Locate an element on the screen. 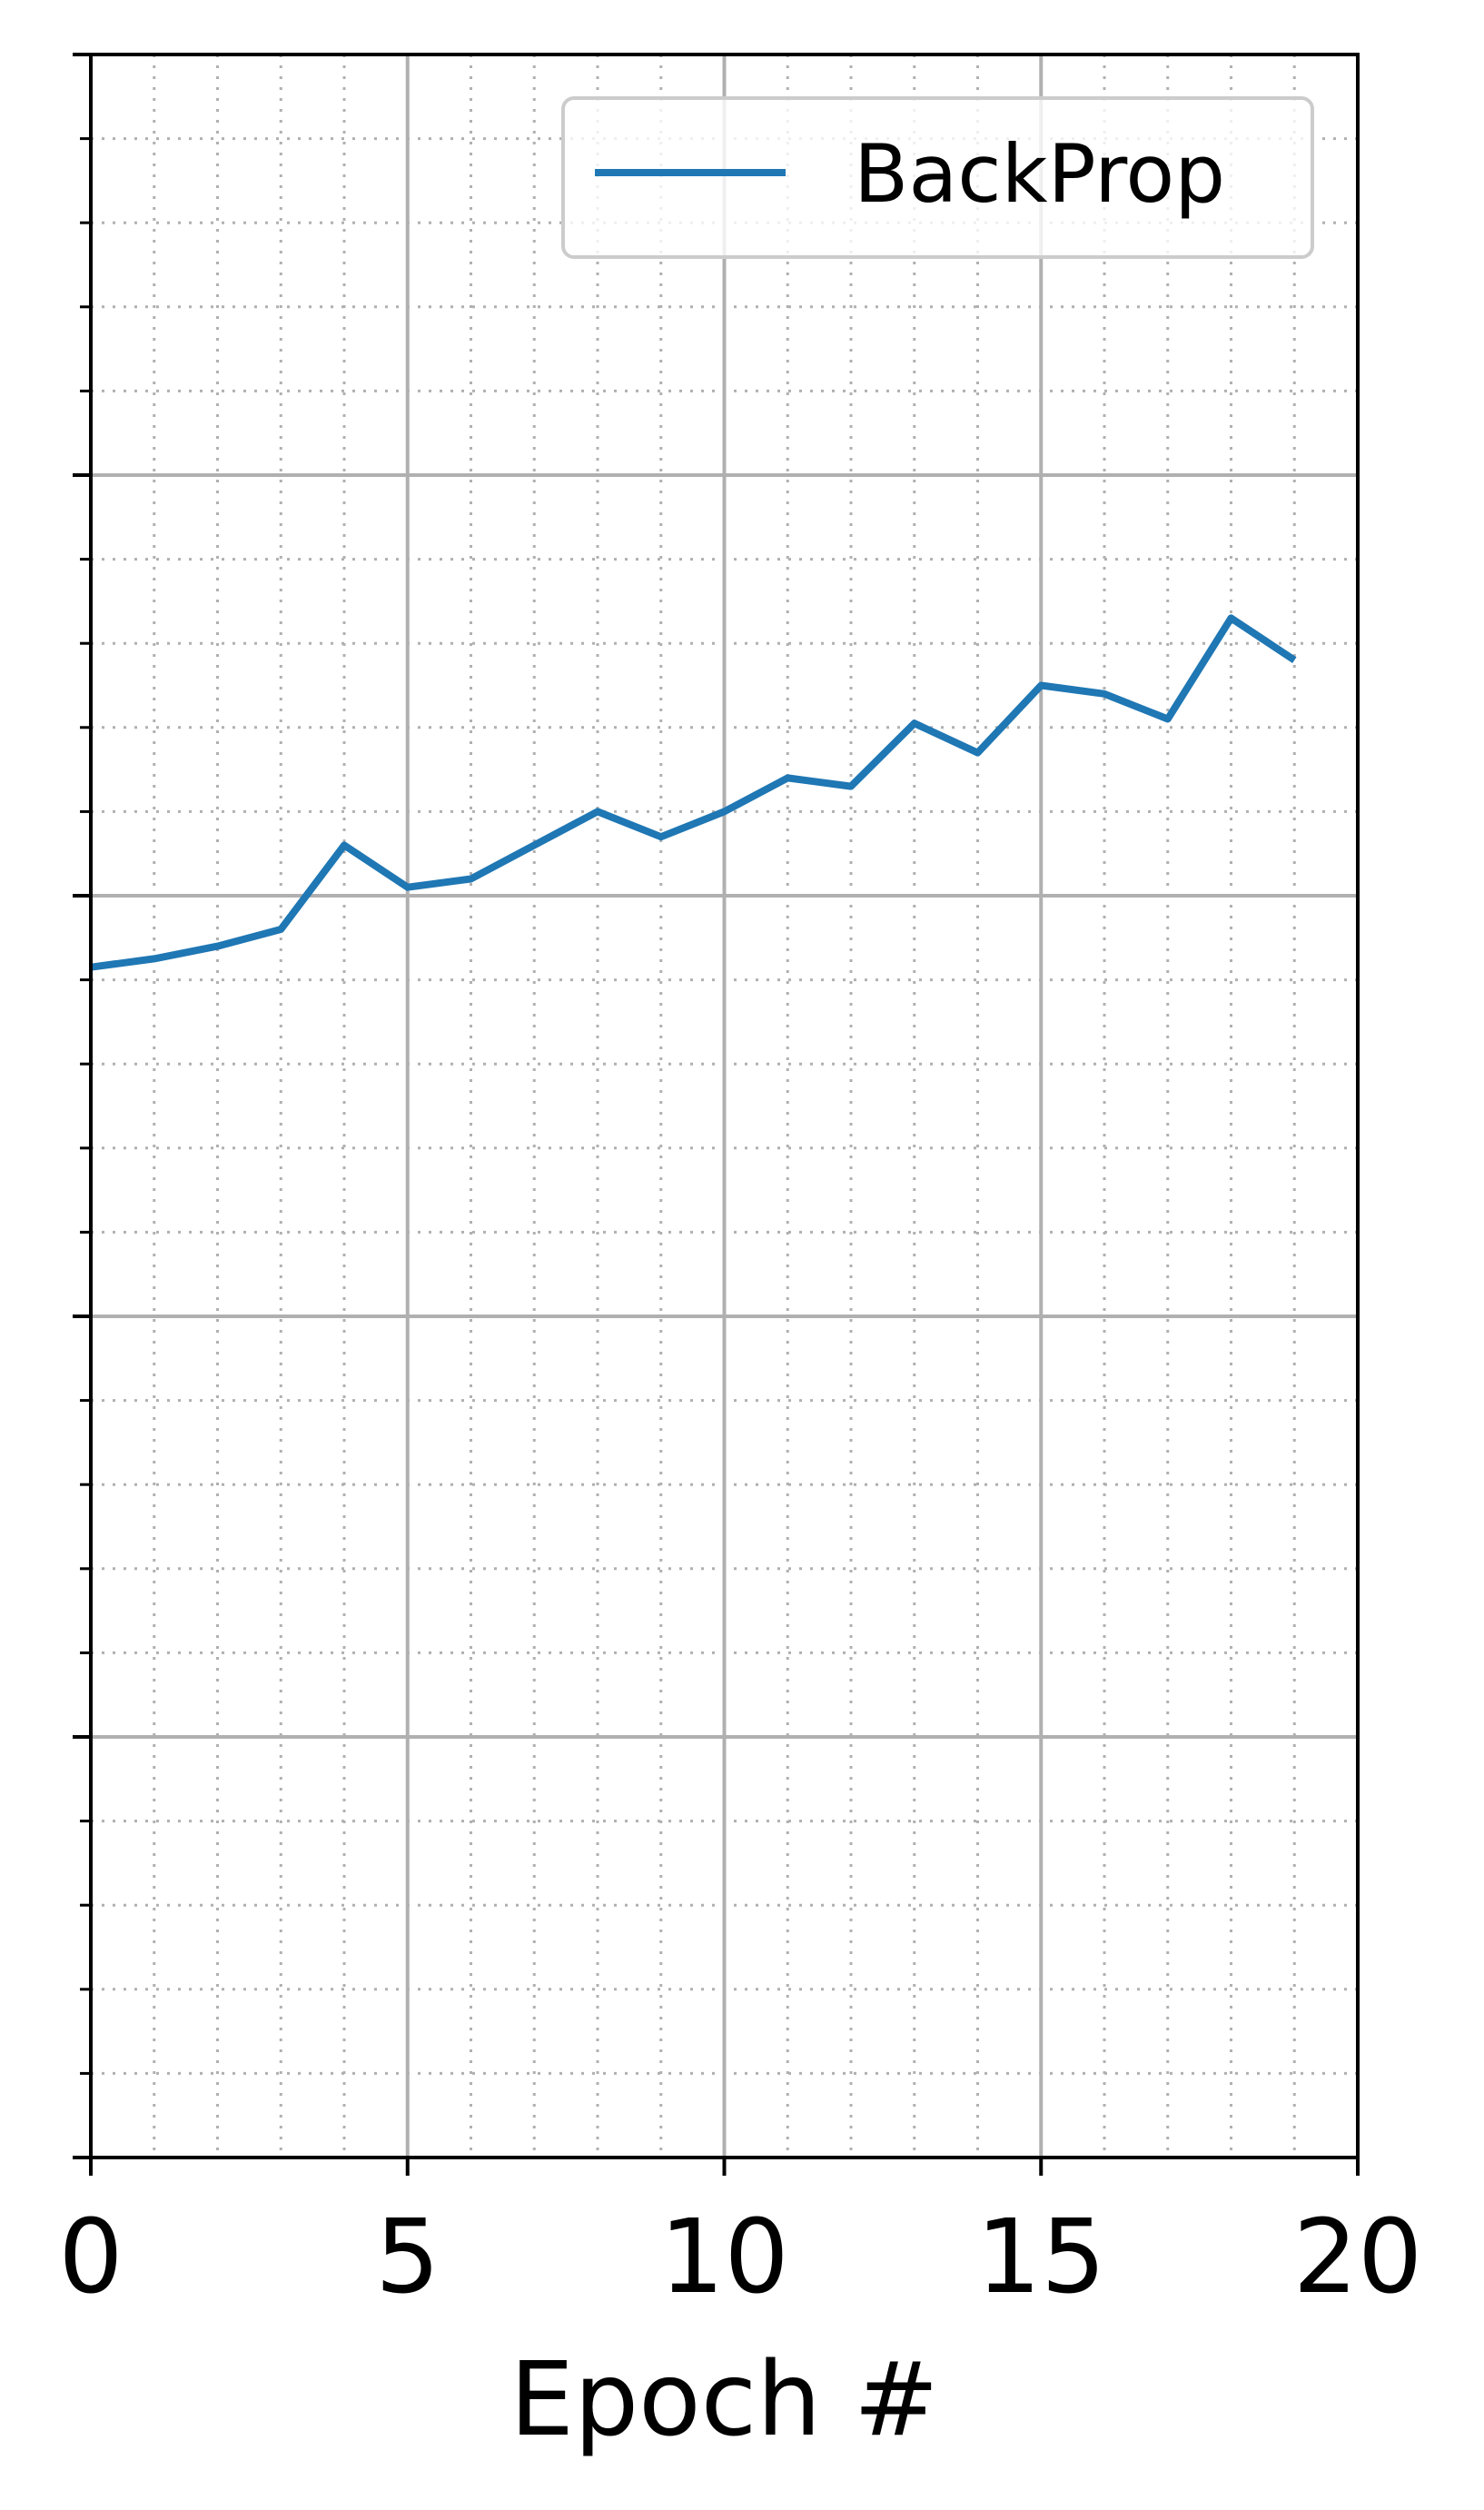  legend-label-backprop: BackProp is located at coordinates (1039, 174).